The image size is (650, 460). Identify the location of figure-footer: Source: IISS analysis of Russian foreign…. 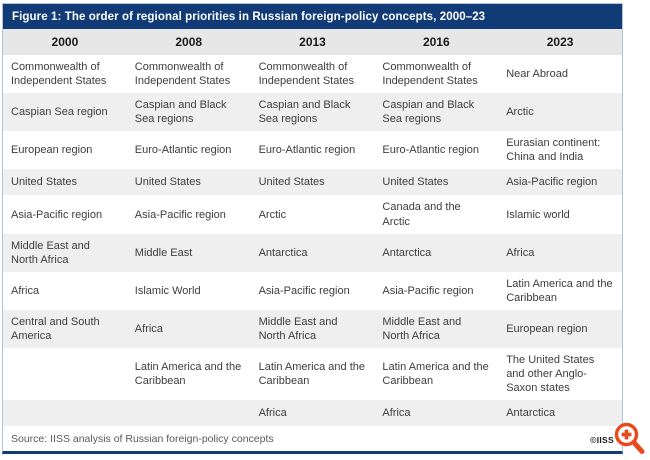
(312, 438).